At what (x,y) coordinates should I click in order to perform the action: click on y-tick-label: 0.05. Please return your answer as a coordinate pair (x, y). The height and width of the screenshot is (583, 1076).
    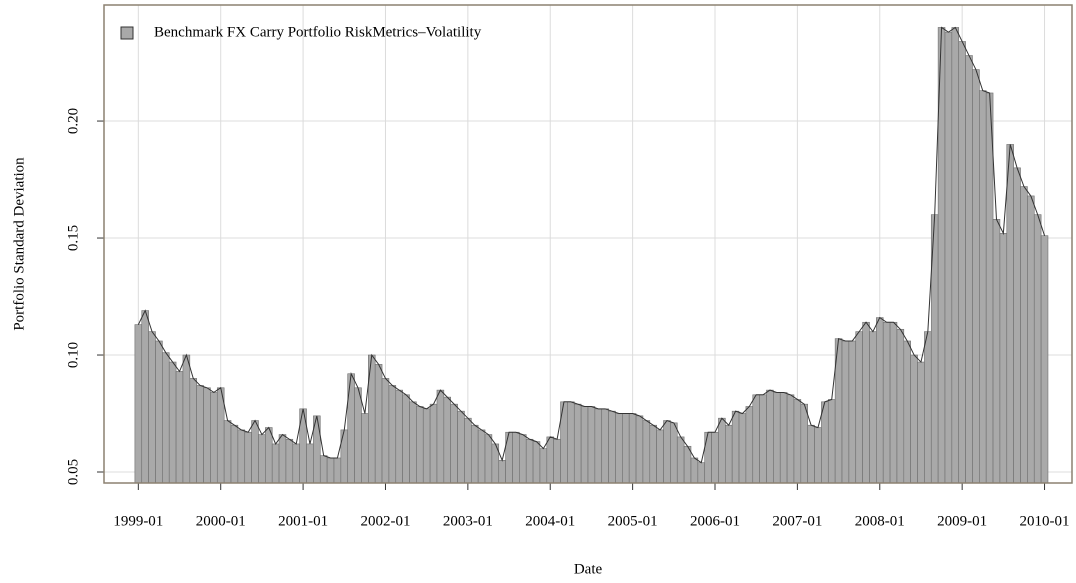
    Looking at the image, I should click on (73, 472).